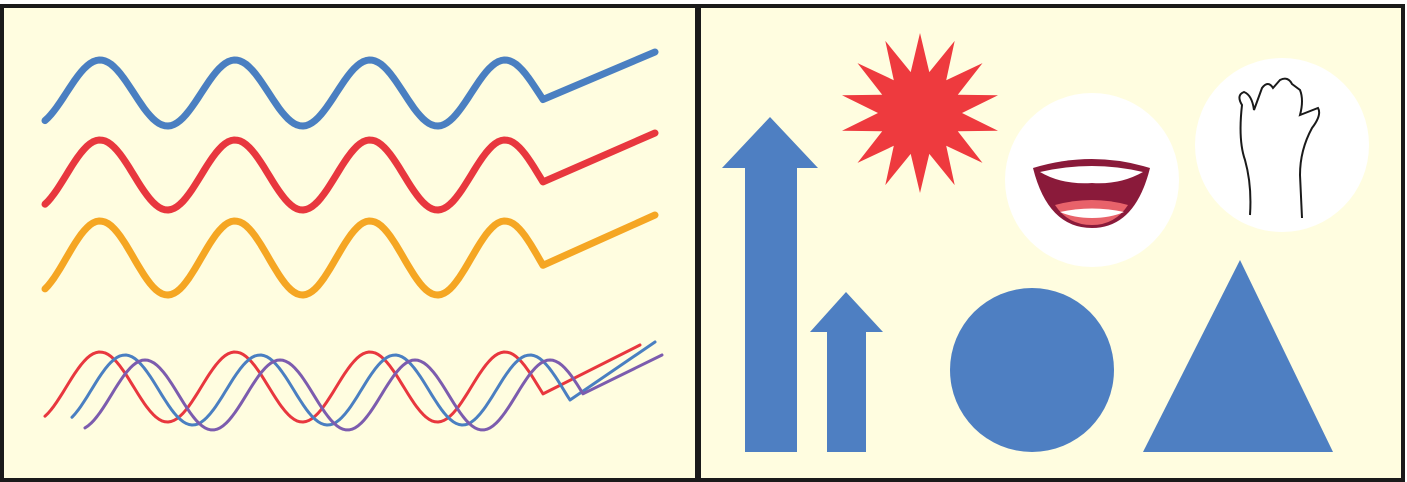 The image size is (1407, 482). I want to click on hand-circle, so click(1282, 145).